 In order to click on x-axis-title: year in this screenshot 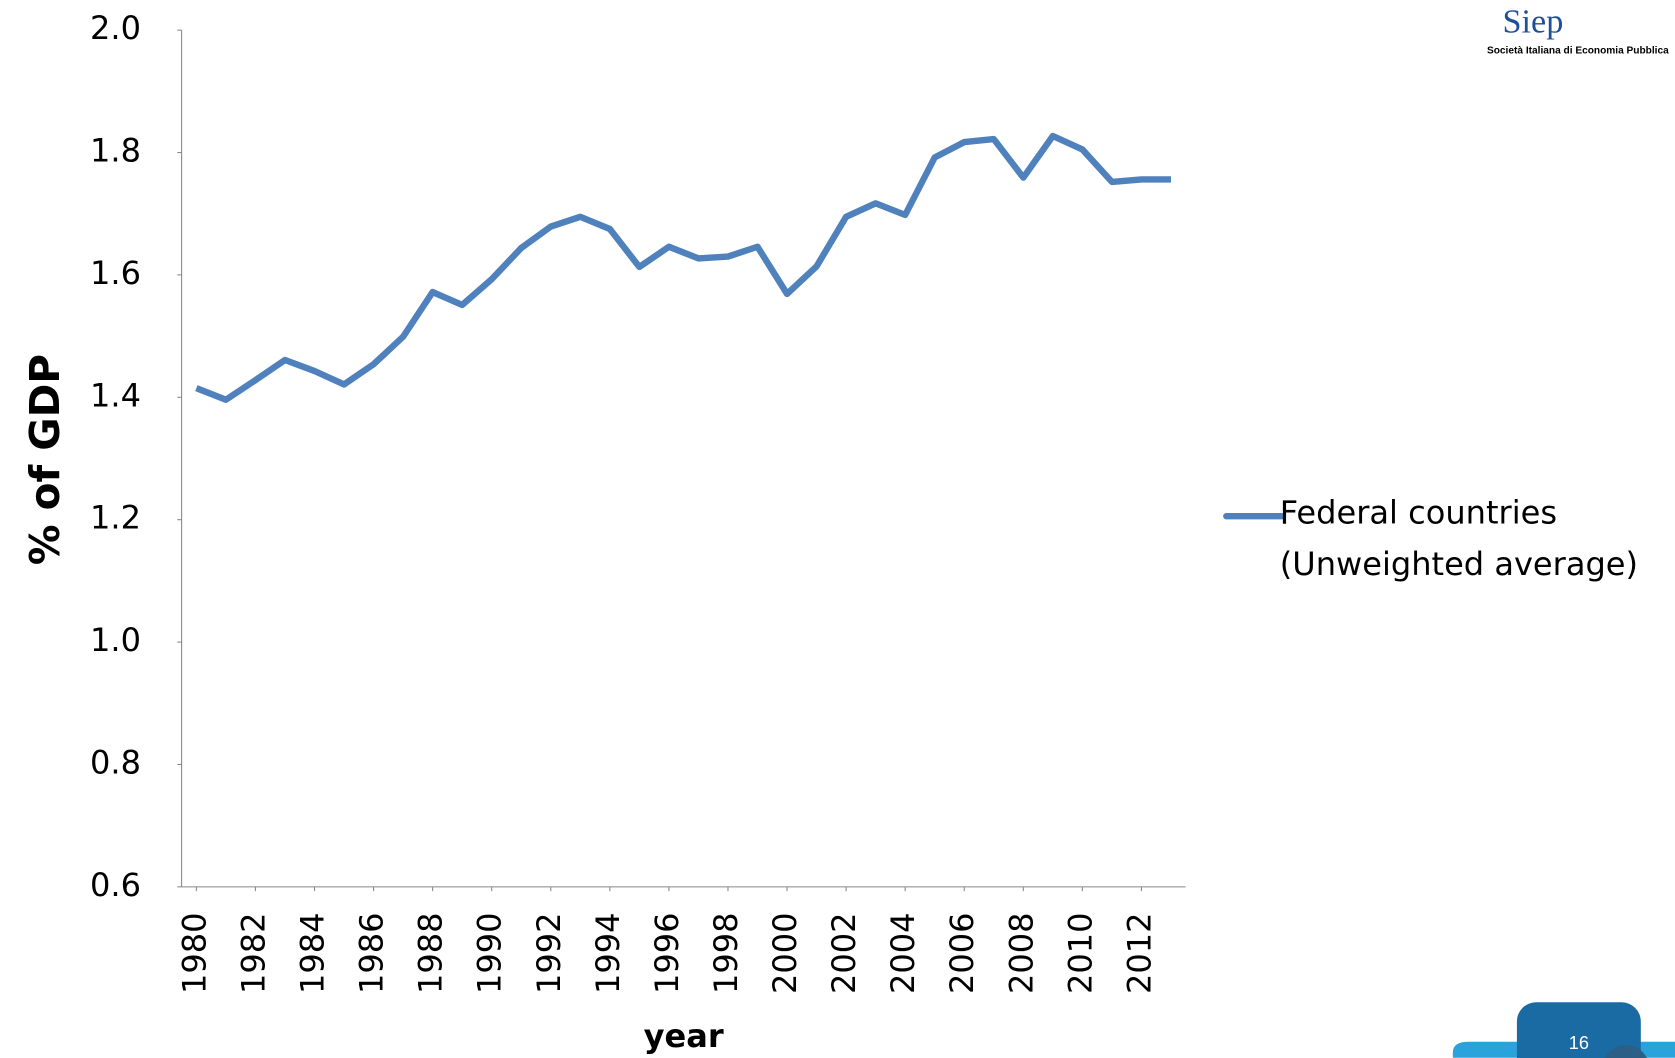, I will do `click(684, 1036)`.